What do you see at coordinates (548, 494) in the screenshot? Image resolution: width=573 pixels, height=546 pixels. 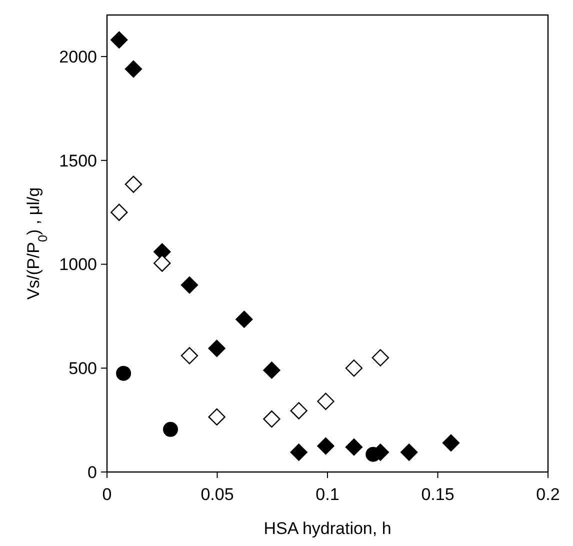 I see `x-tick-label: 0.2` at bounding box center [548, 494].